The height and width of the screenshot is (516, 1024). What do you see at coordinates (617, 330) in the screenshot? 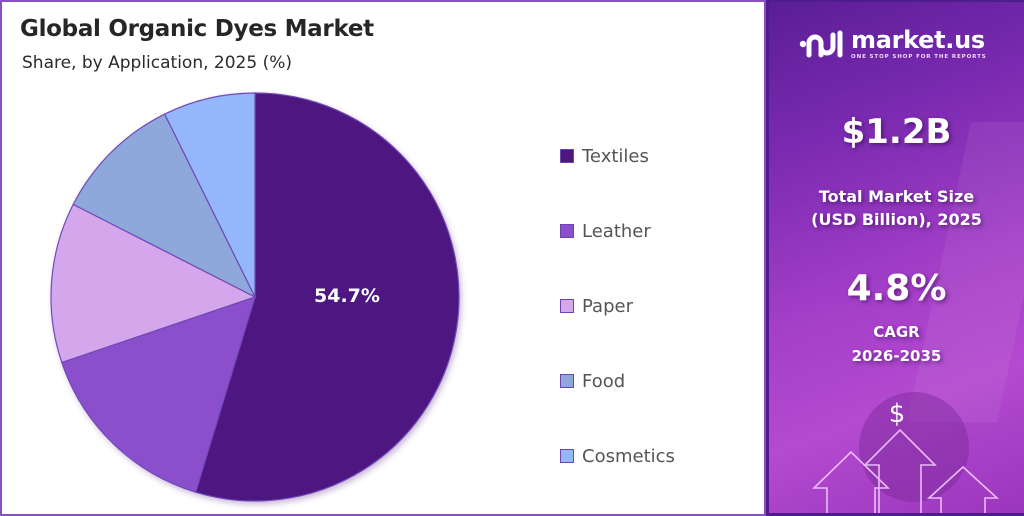
I see `chart-legend: Textiles Leather Paper Food Cosmetics` at bounding box center [617, 330].